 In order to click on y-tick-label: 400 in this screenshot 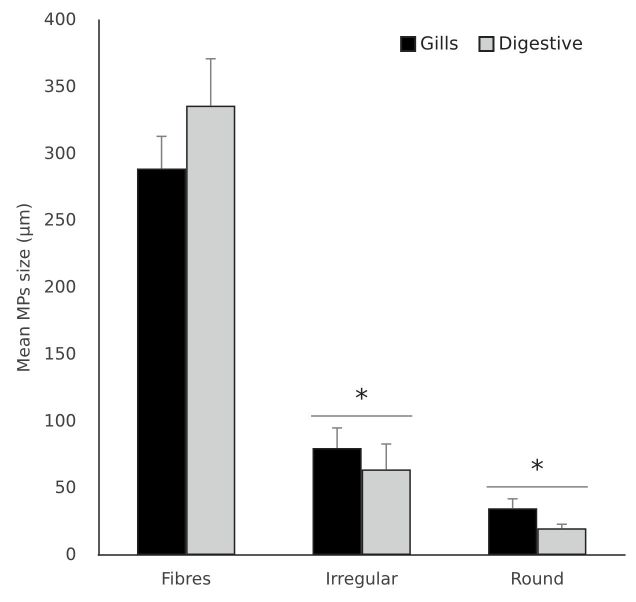, I will do `click(60, 20)`.